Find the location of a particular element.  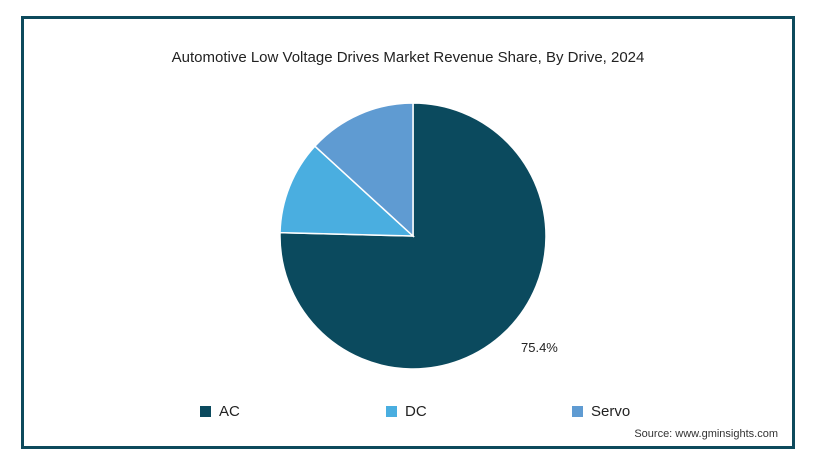

legend: AC DC Servo is located at coordinates (408, 413).